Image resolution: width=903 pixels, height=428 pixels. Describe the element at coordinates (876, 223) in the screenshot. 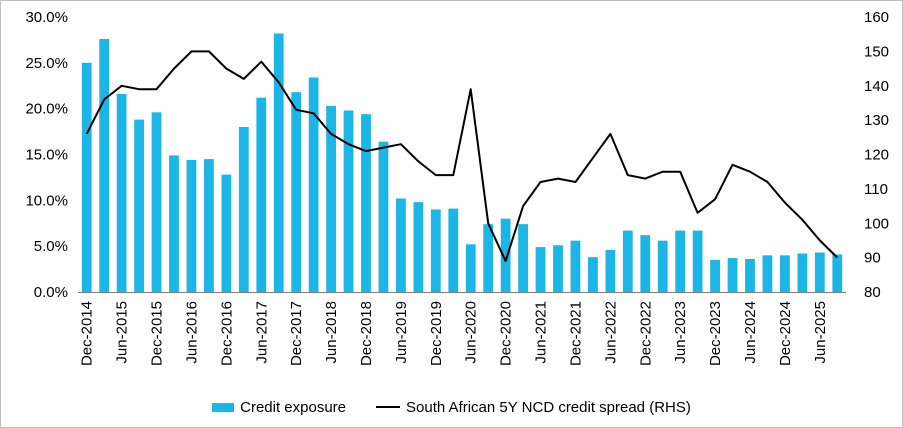

I see `right-tick-label: 100` at that location.